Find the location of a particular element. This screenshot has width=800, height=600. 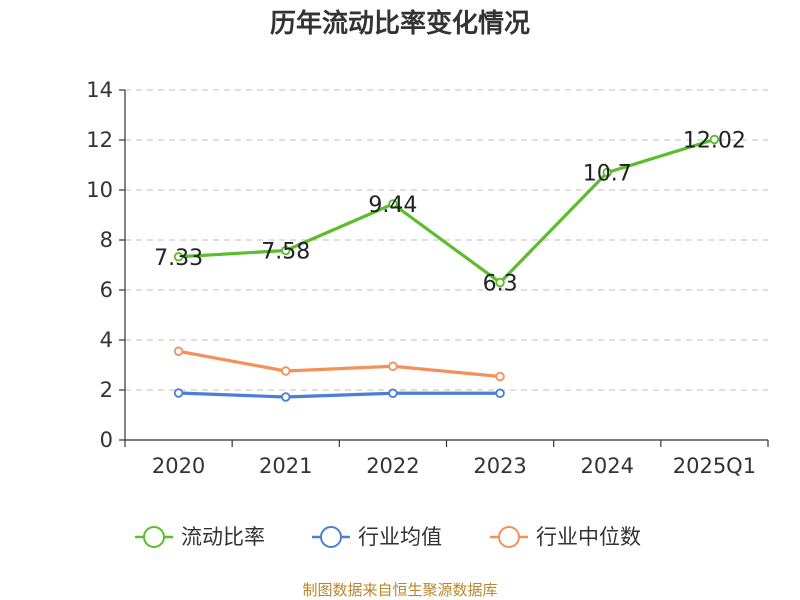

x-tick-label: 2025Q1 is located at coordinates (714, 466).